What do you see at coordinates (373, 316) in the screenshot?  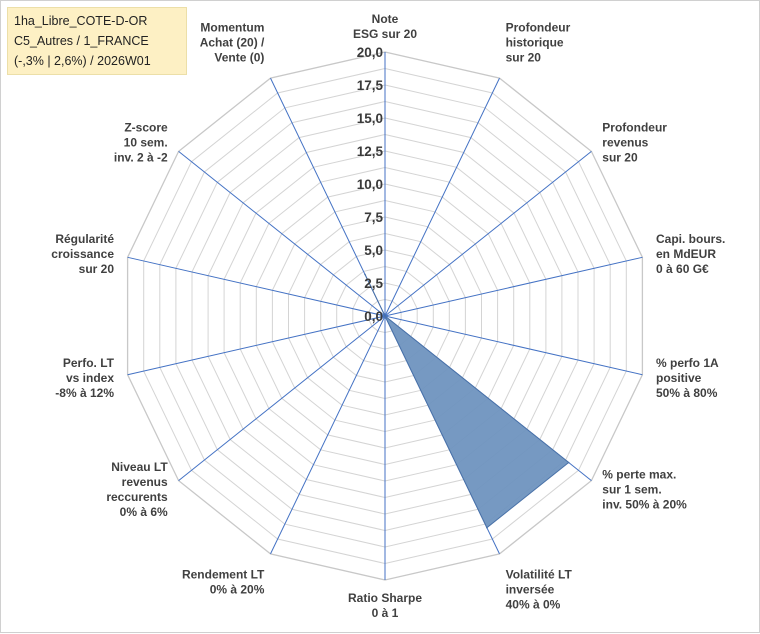 I see `tick-label: 0,0` at bounding box center [373, 316].